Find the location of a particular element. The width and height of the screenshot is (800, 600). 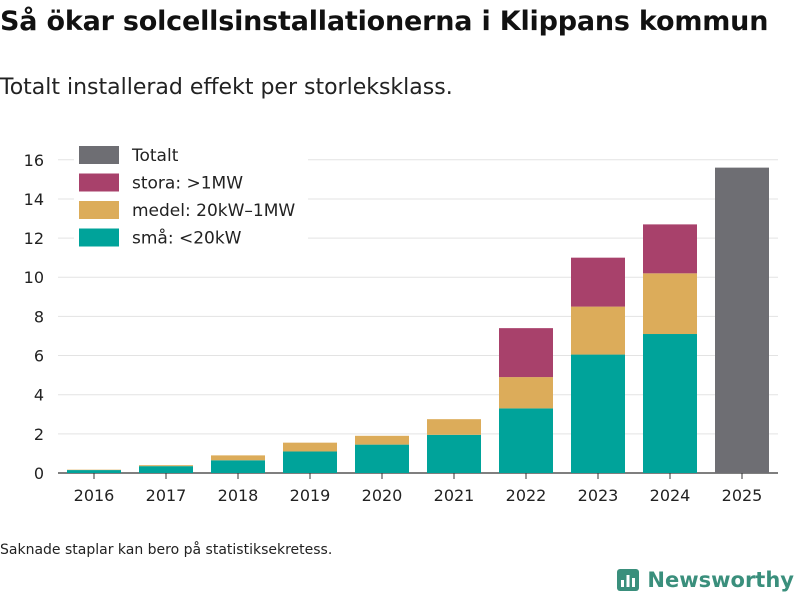

y-tick-label: 0 is located at coordinates (39, 473).